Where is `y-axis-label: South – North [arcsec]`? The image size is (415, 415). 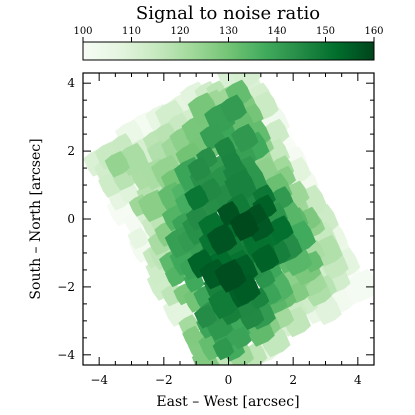
y-axis-label: South – North [arcsec] is located at coordinates (36, 218).